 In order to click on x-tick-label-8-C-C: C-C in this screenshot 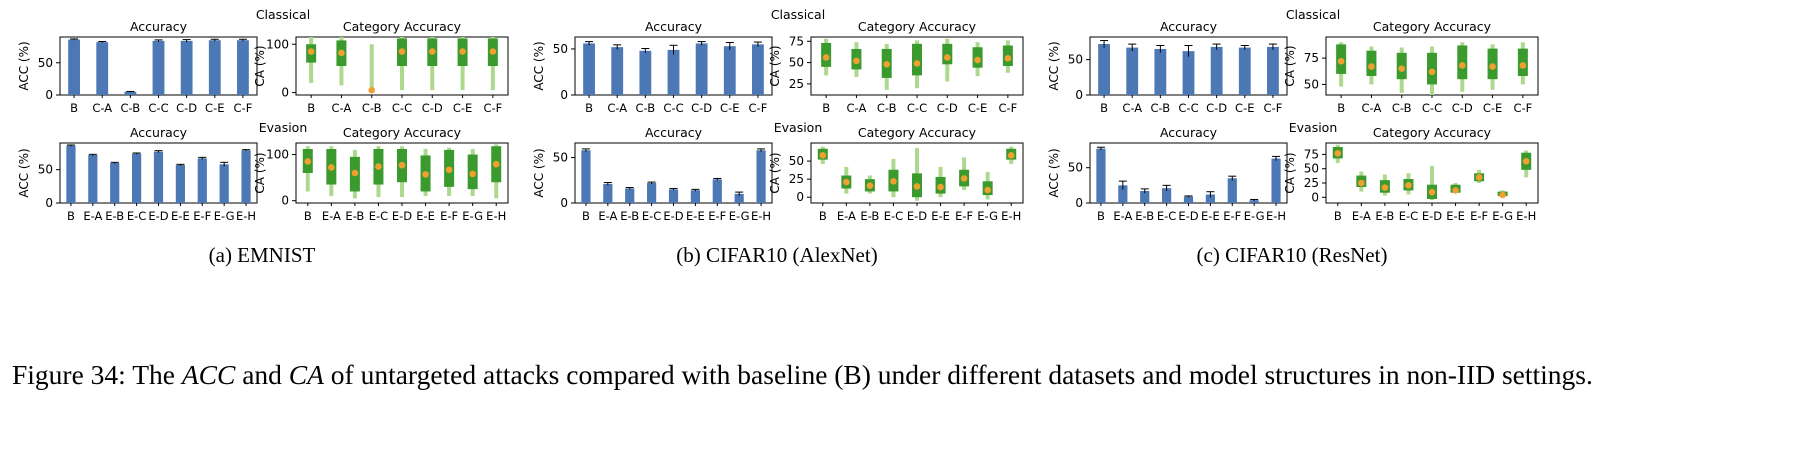, I will do `click(1188, 108)`.